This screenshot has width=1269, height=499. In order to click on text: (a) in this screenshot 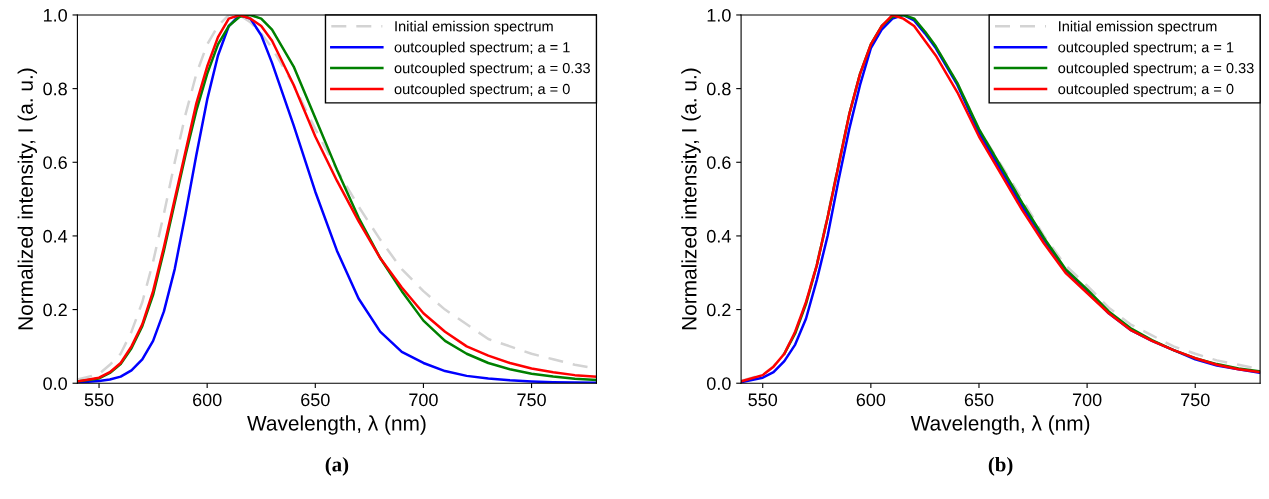, I will do `click(337, 466)`.